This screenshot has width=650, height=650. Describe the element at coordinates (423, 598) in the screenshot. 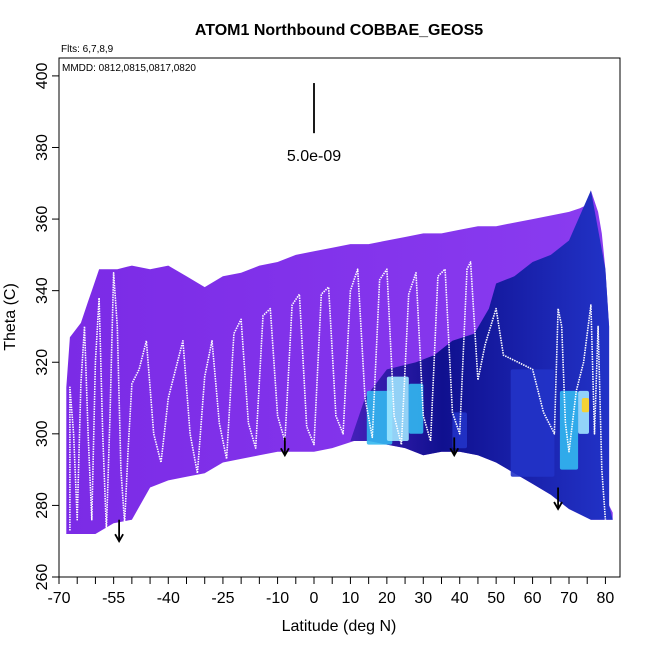

I see `x-tick-label: 30` at that location.